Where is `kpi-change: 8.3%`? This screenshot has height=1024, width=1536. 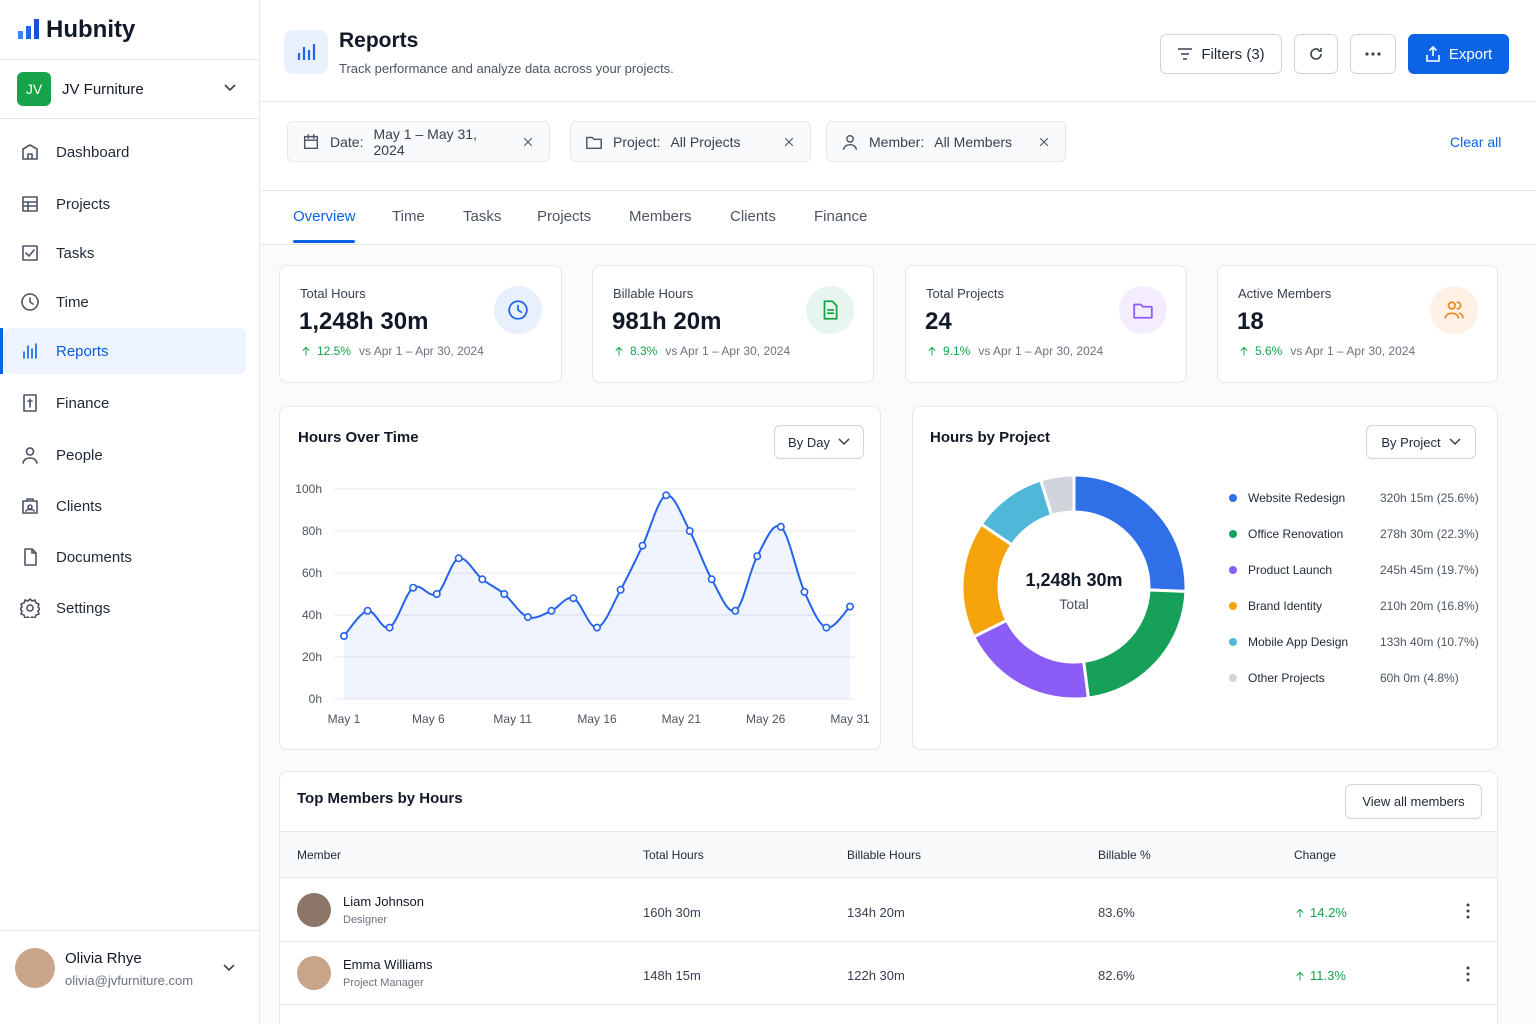 kpi-change: 8.3% is located at coordinates (644, 351).